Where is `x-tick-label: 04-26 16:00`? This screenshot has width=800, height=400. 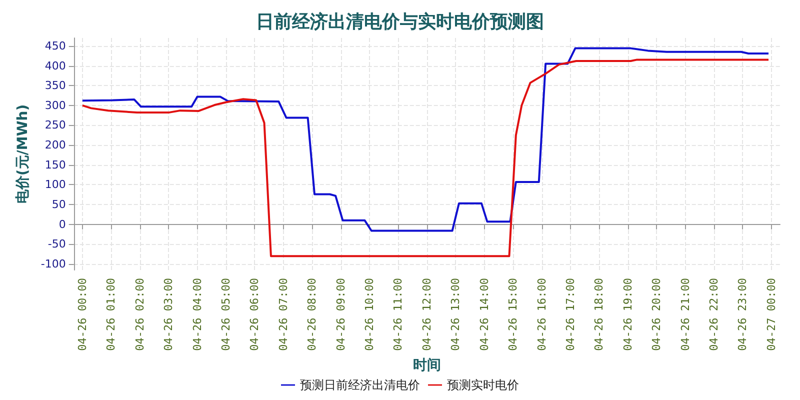
x-tick-label: 04-26 16:00 is located at coordinates (541, 314).